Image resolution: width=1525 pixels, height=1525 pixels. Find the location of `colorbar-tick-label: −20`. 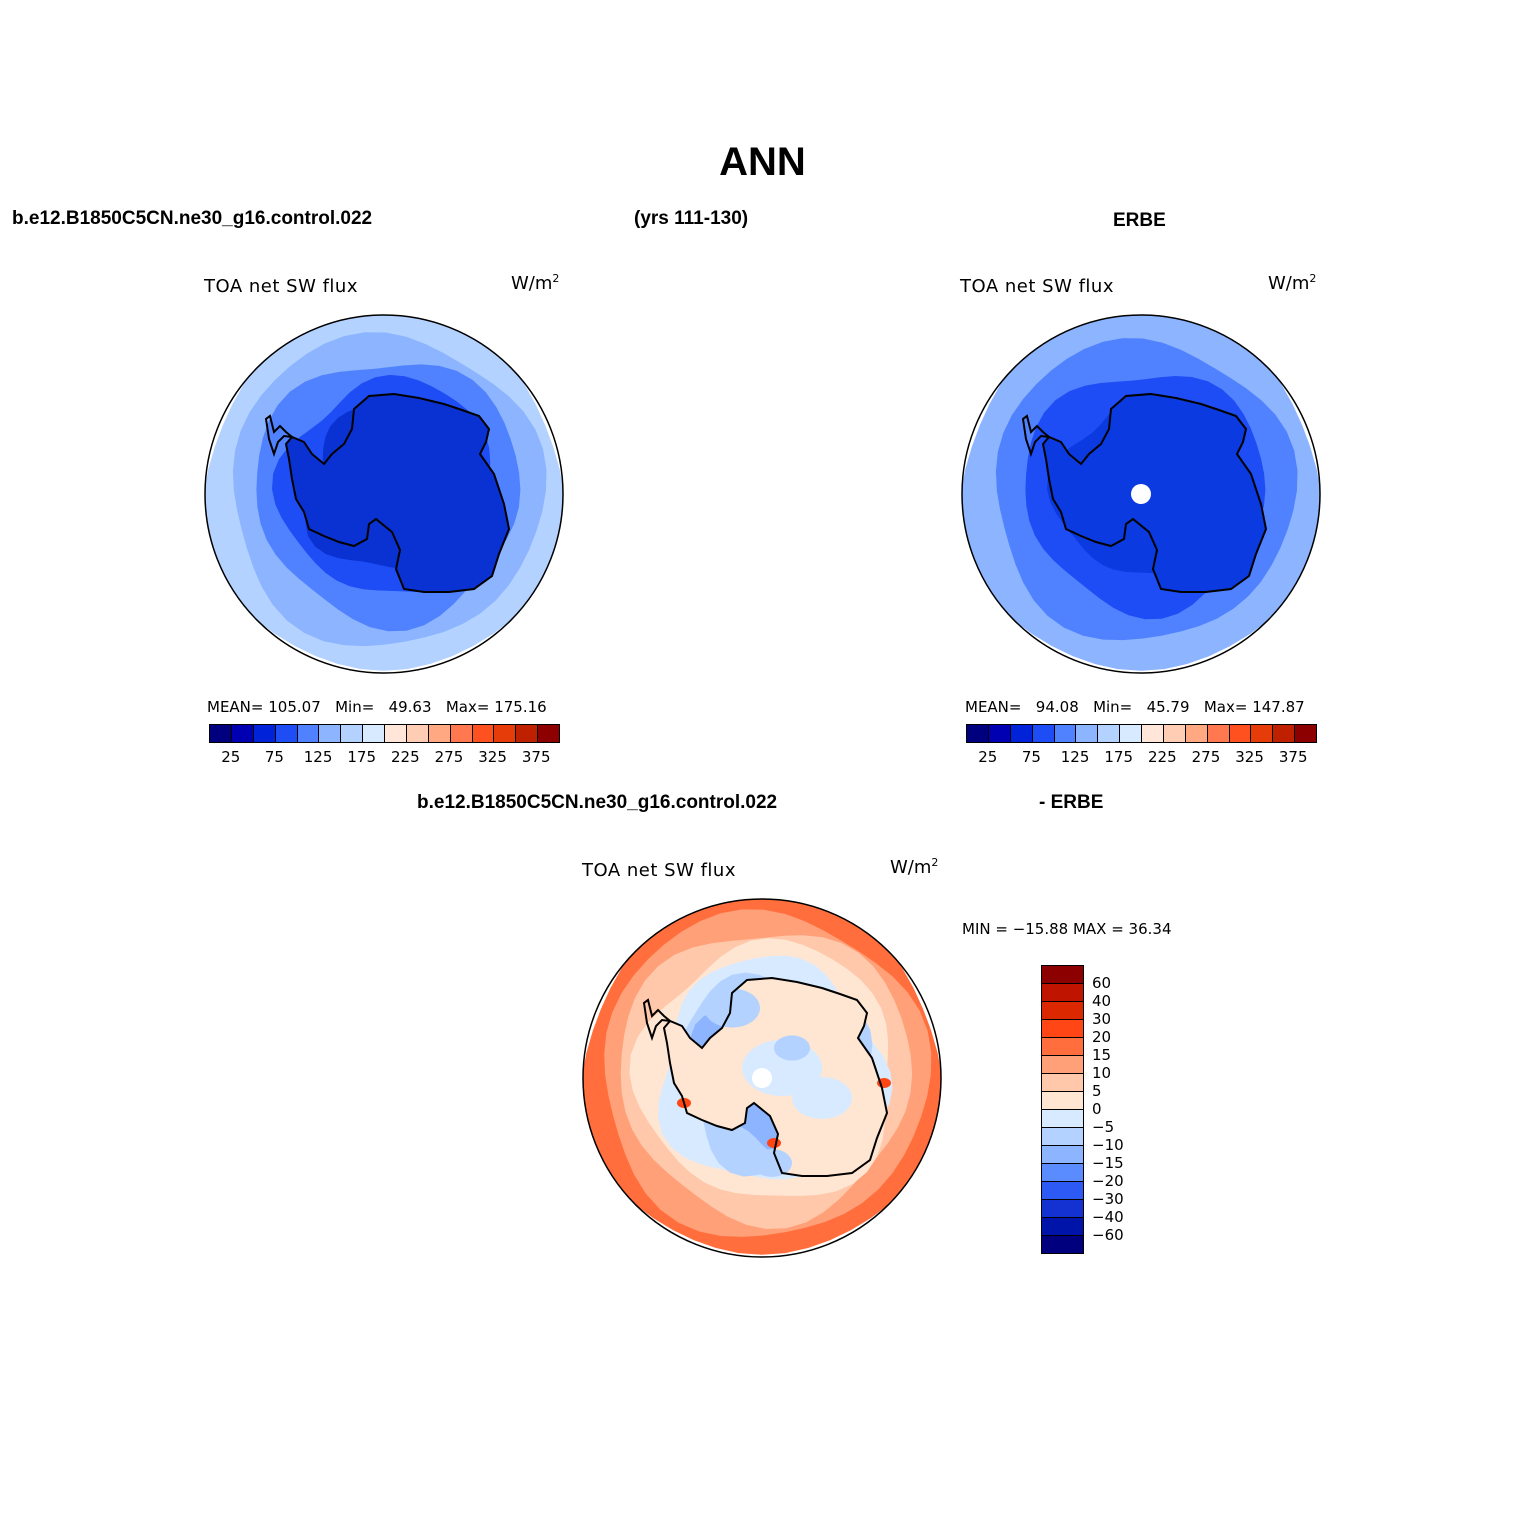

colorbar-tick-label: −20 is located at coordinates (1108, 1181).